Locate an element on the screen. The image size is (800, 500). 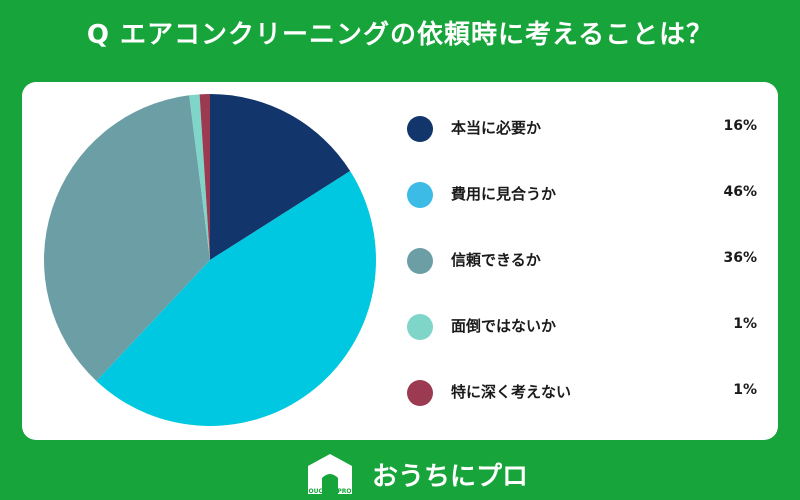
legend-label: 信頼できるか is located at coordinates (496, 260).